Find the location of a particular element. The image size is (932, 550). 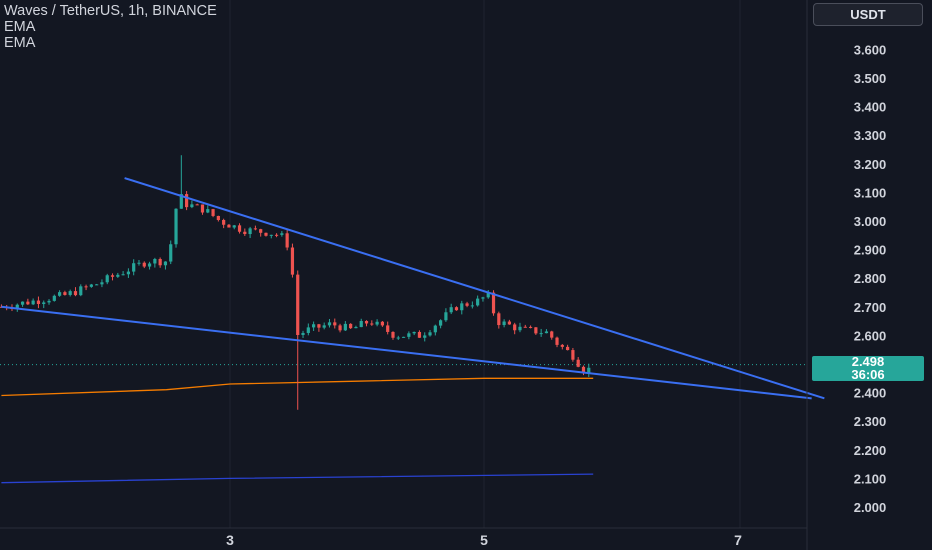

price-tick-label: 3.500 is located at coordinates (870, 78).